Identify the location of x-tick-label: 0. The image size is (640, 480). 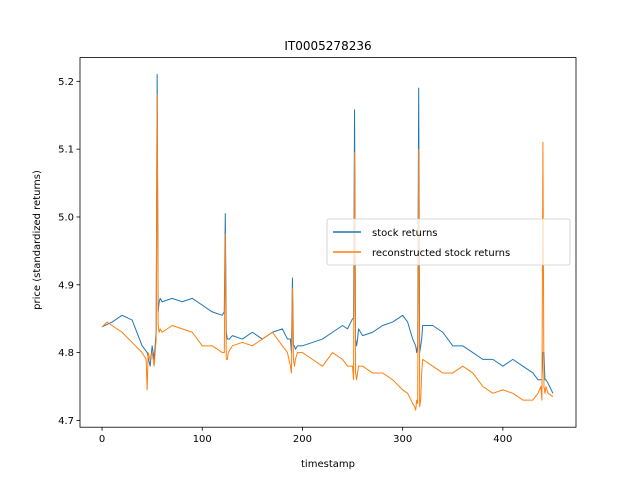
(102, 439).